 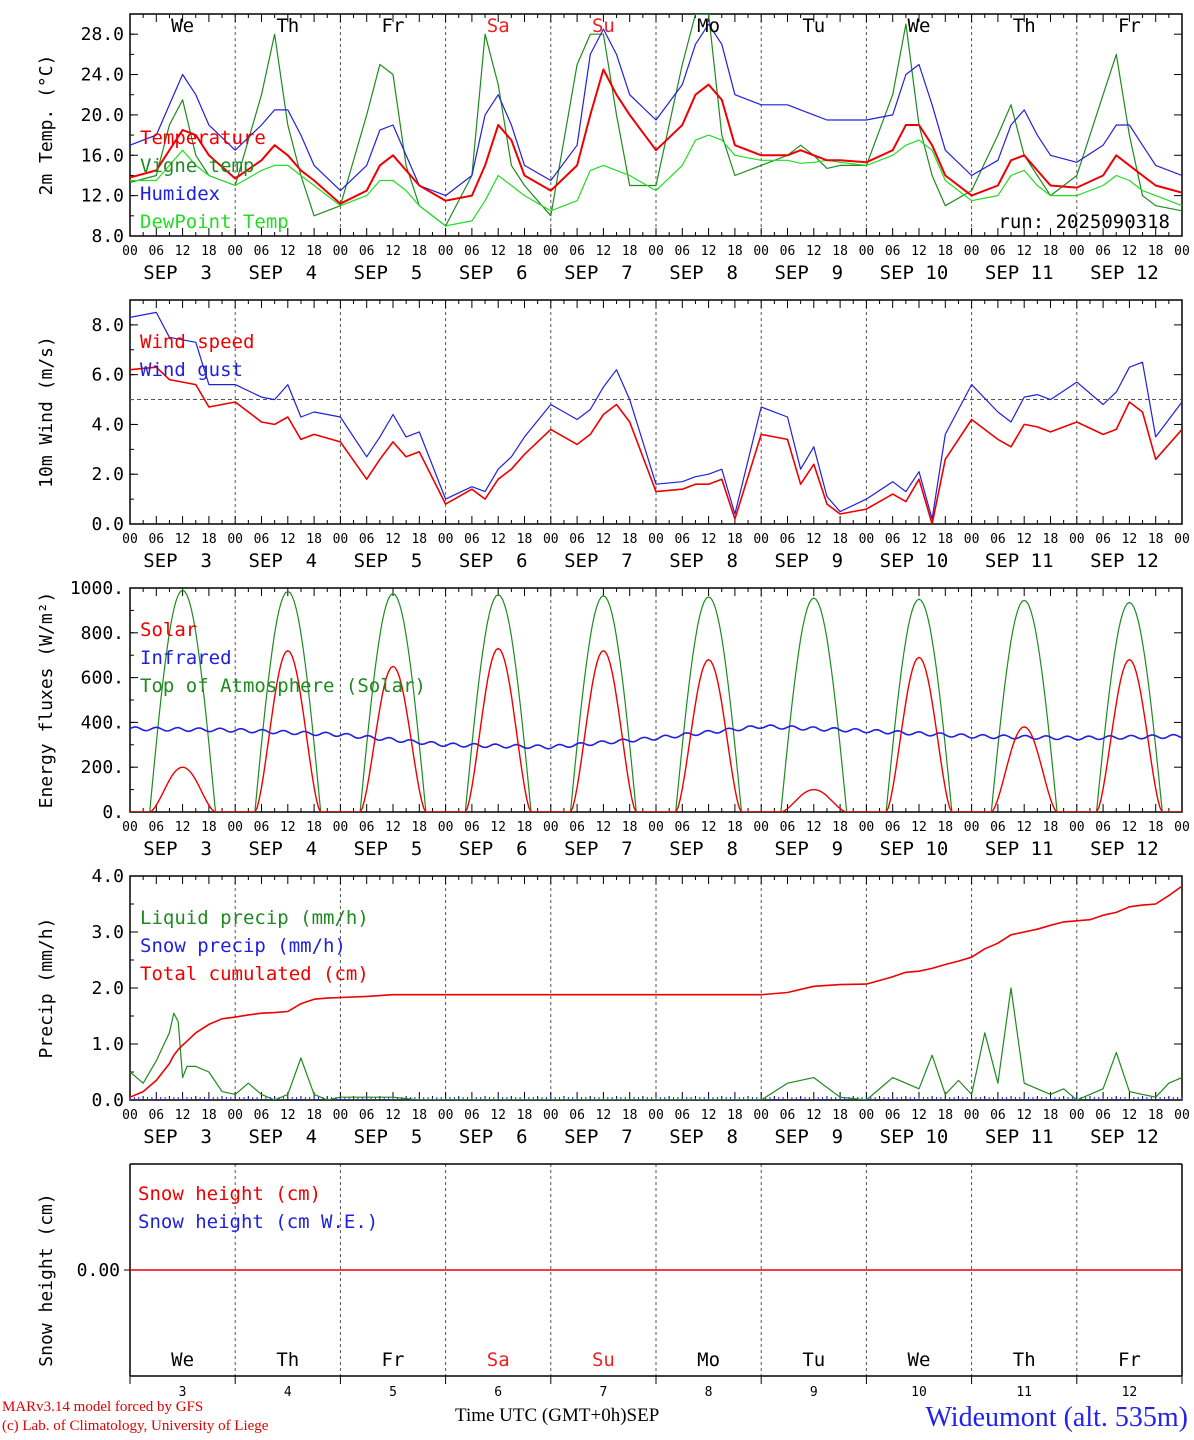 What do you see at coordinates (288, 1392) in the screenshot?
I see `day-number-label: 4` at bounding box center [288, 1392].